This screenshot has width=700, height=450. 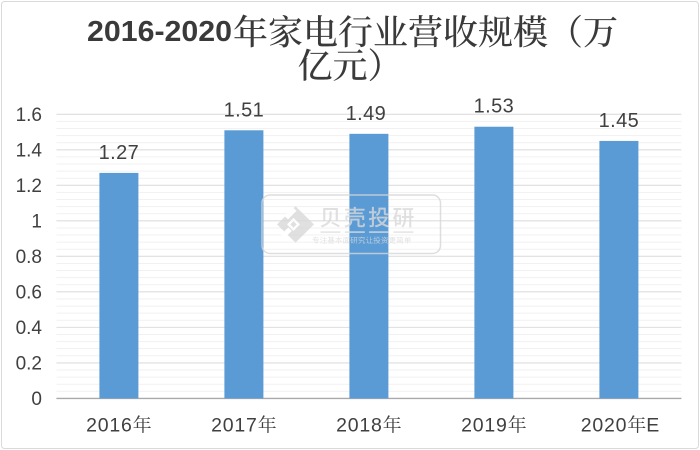 I want to click on svg-text: 2017, so click(x=234, y=426).